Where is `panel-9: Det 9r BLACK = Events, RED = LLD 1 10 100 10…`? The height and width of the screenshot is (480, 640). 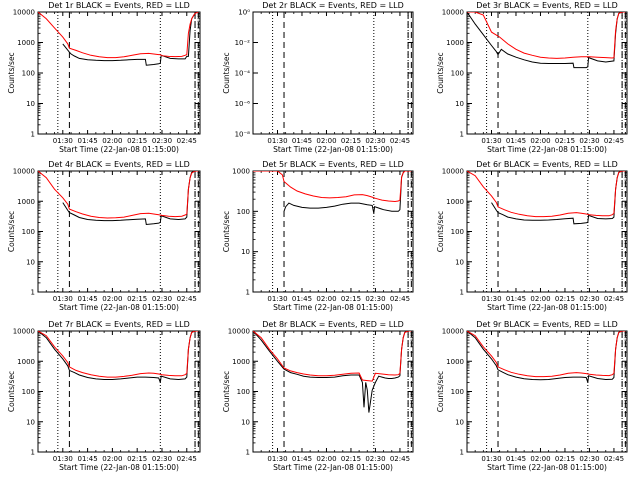 panel-9: Det 9r BLACK = Events, RED = LLD 1 10 100 10… is located at coordinates (532, 396).